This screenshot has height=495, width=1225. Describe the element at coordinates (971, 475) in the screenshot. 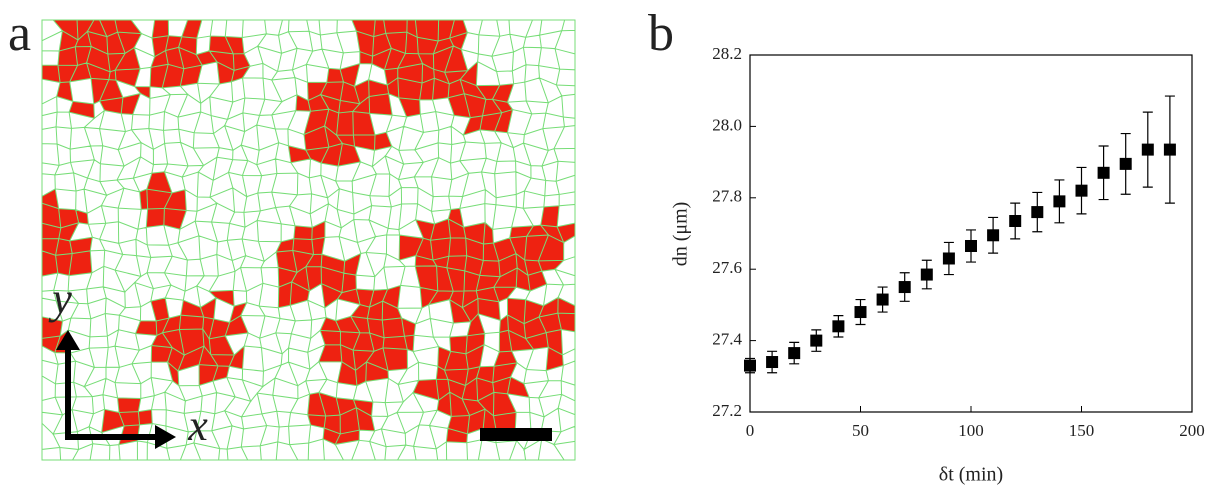

I see `x-axis-label: δt (min)` at that location.